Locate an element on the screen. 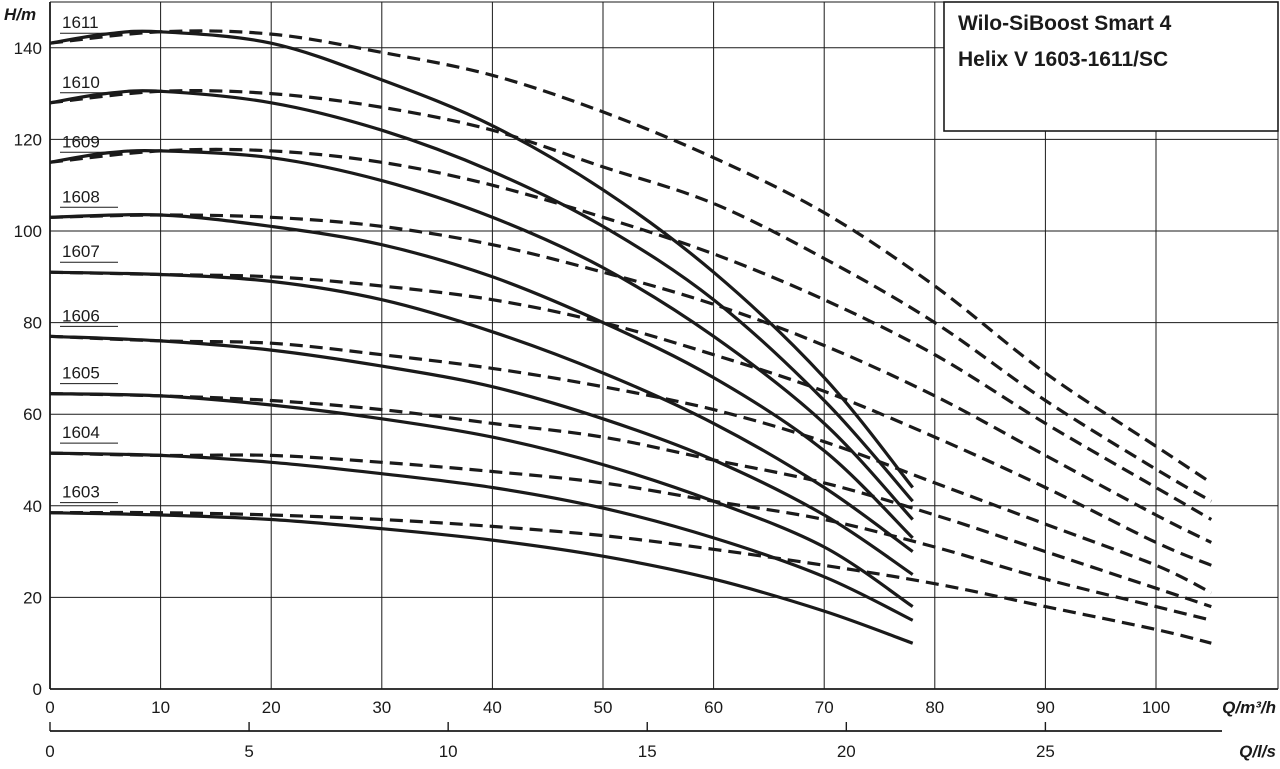 The image size is (1280, 769). x2-tick-label: 0 is located at coordinates (49, 751).